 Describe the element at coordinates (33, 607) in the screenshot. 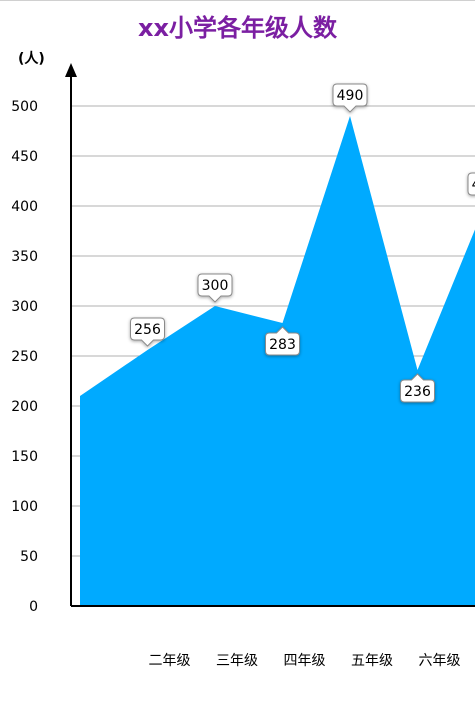

I see `y-tick-label: 0` at that location.